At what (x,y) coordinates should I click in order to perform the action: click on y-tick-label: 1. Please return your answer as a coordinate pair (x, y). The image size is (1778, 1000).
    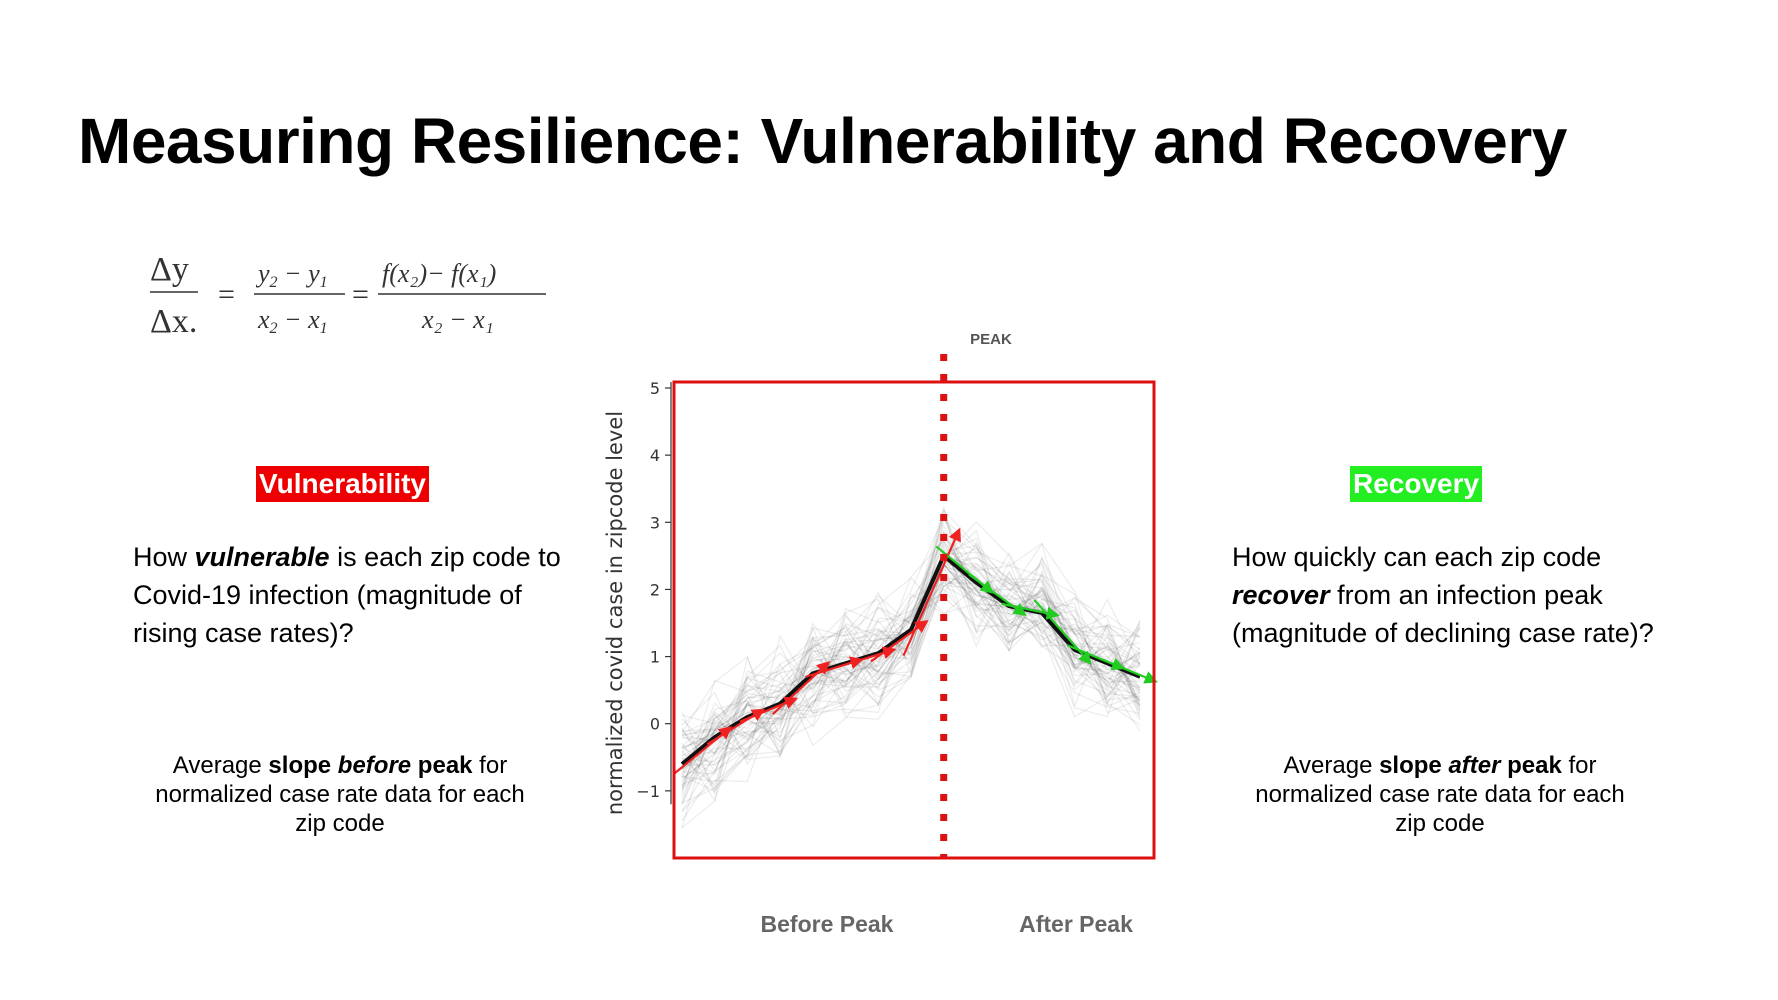
    Looking at the image, I should click on (655, 657).